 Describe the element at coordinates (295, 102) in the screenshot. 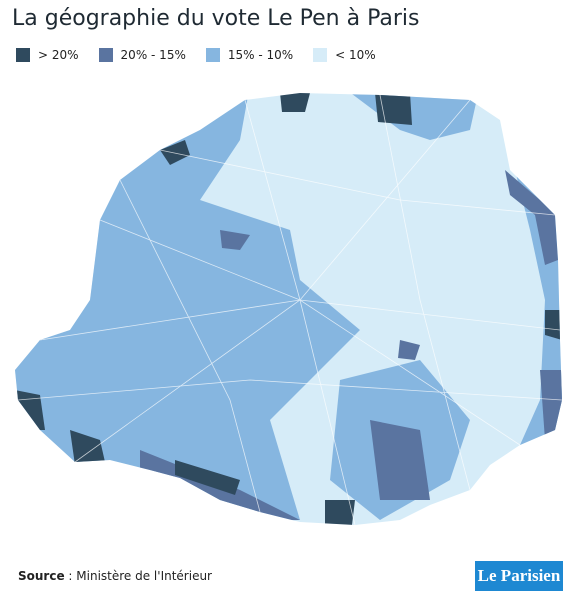

I see `dark-n2` at that location.